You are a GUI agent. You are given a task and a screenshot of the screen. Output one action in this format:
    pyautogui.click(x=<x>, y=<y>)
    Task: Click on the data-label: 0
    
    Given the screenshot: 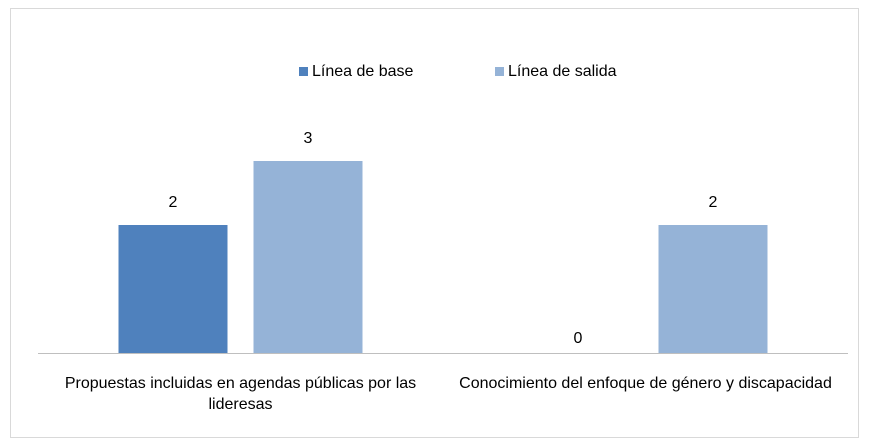 What is the action you would take?
    pyautogui.click(x=578, y=338)
    